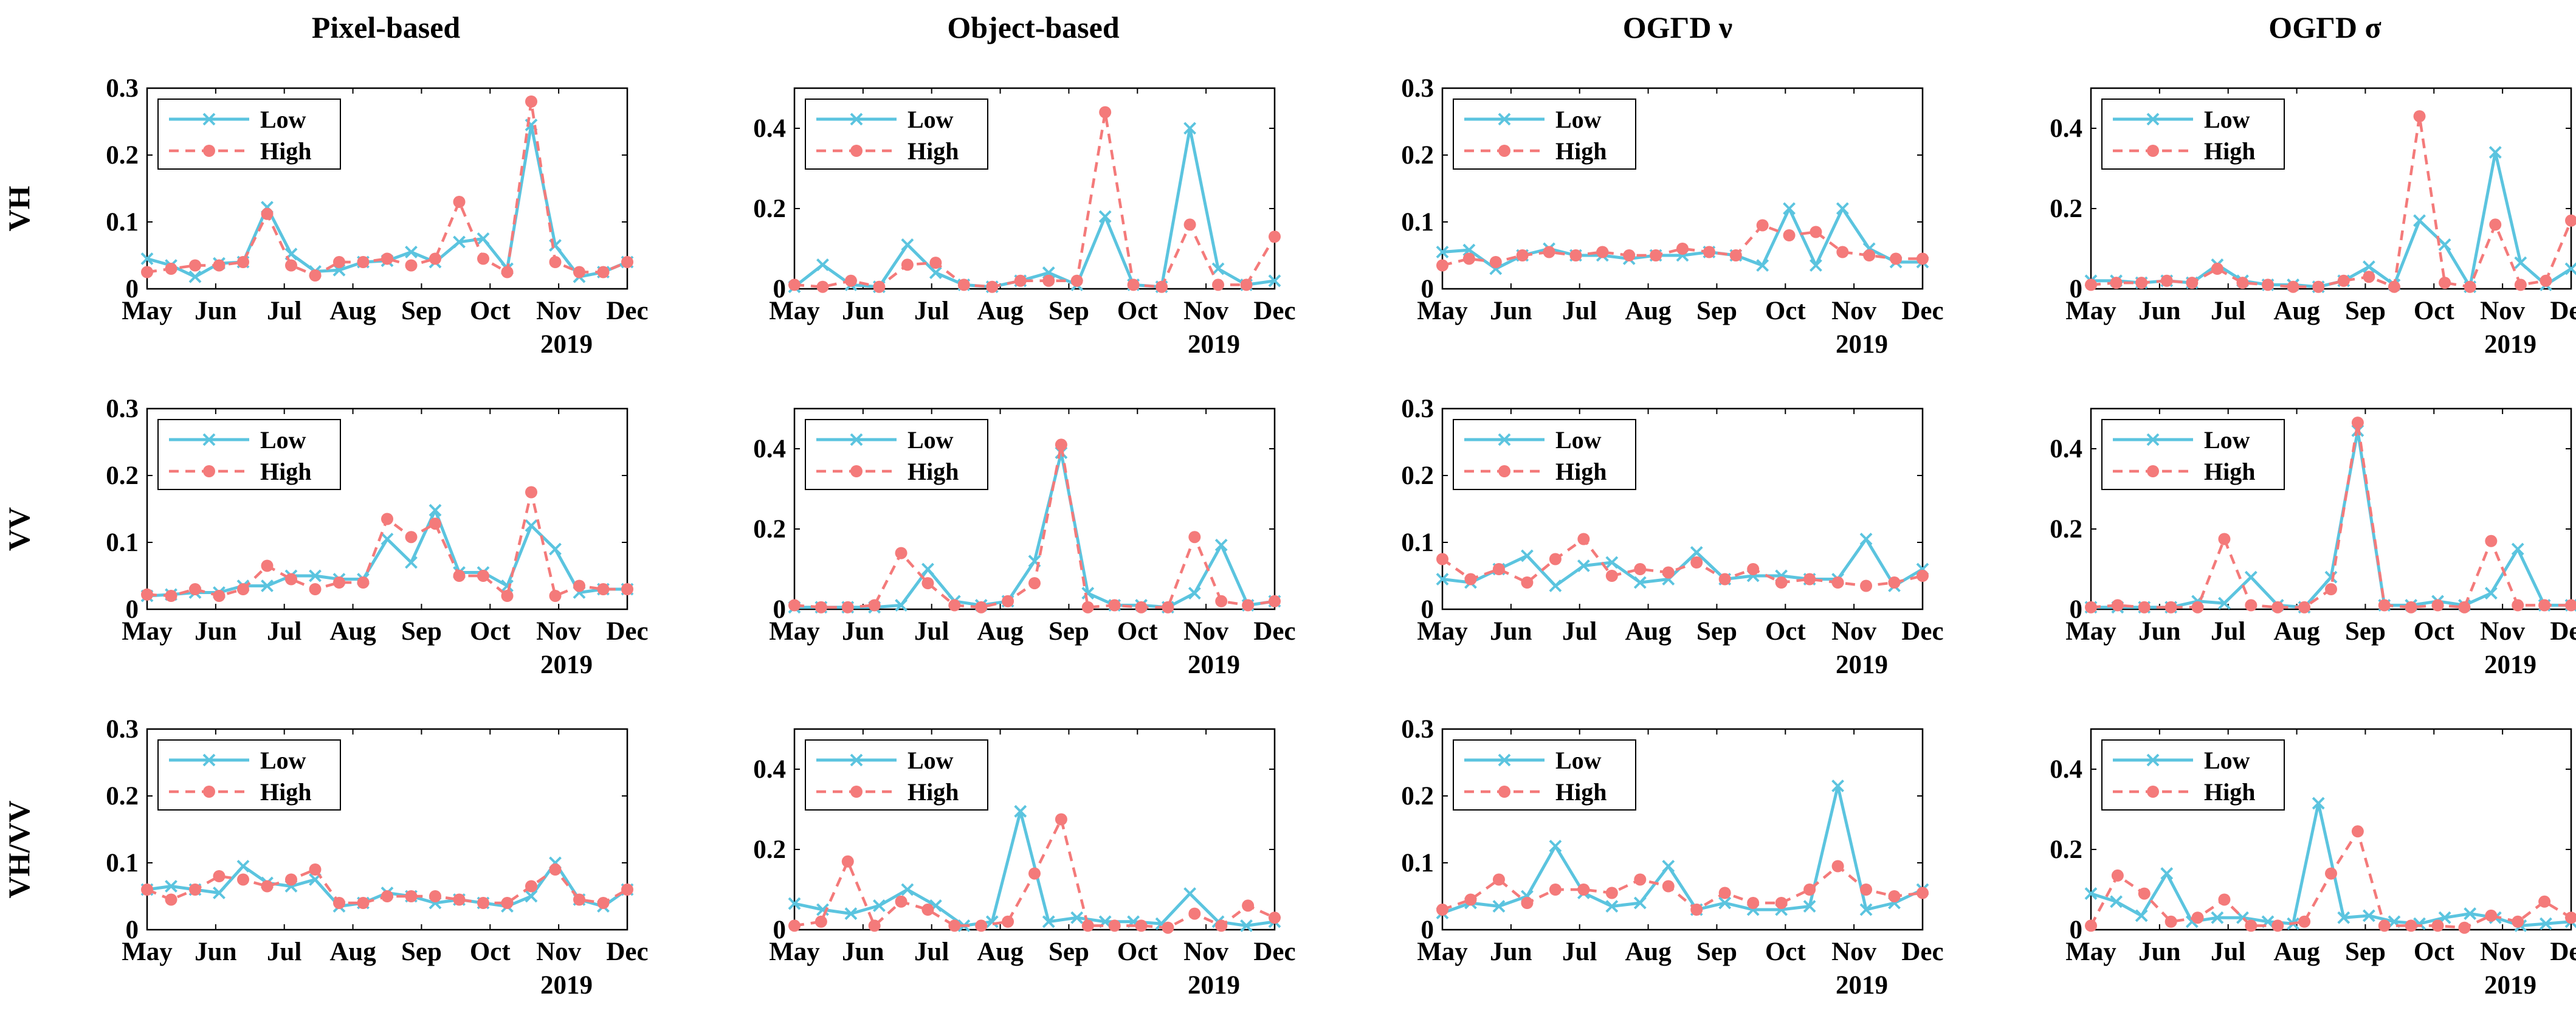 This screenshot has height=1027, width=2576. I want to click on legend-label-low: Low, so click(283, 440).